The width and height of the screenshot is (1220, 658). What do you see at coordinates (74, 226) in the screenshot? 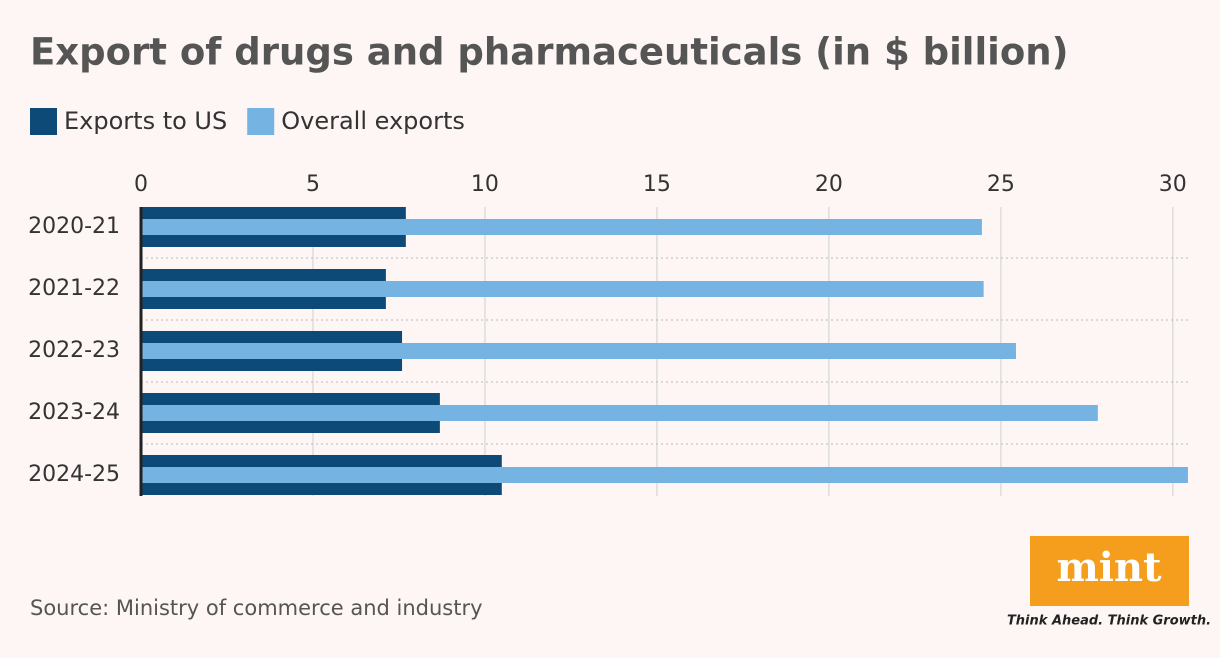
I see `y-tick-label: 2020-21` at bounding box center [74, 226].